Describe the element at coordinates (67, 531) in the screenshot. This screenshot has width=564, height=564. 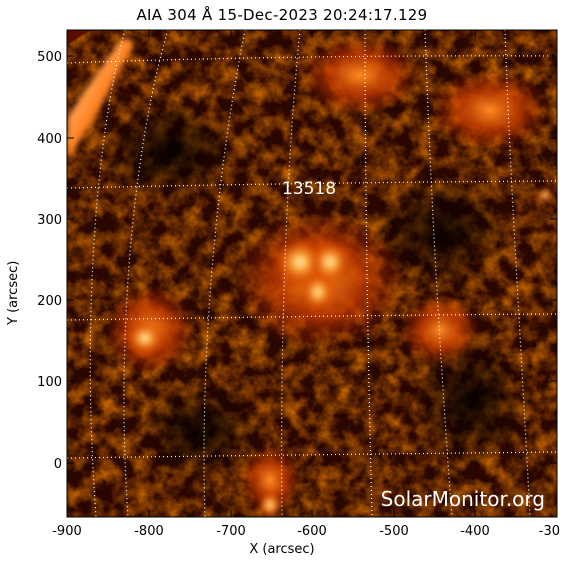
I see `x-tick-label: -900` at that location.